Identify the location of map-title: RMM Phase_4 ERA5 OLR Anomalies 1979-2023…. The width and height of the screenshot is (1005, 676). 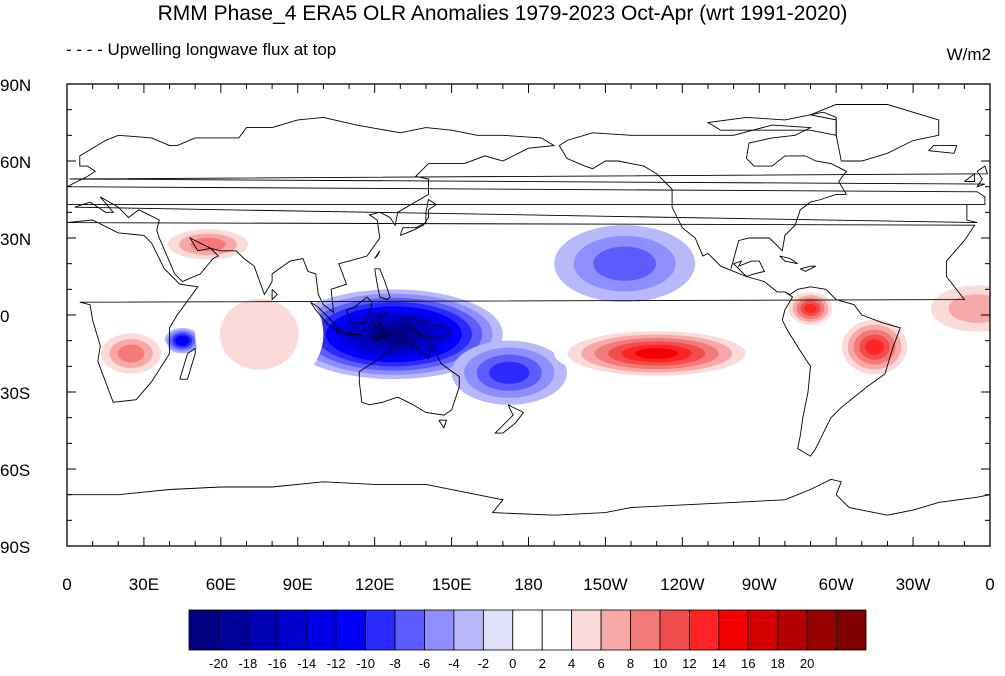
(502, 13).